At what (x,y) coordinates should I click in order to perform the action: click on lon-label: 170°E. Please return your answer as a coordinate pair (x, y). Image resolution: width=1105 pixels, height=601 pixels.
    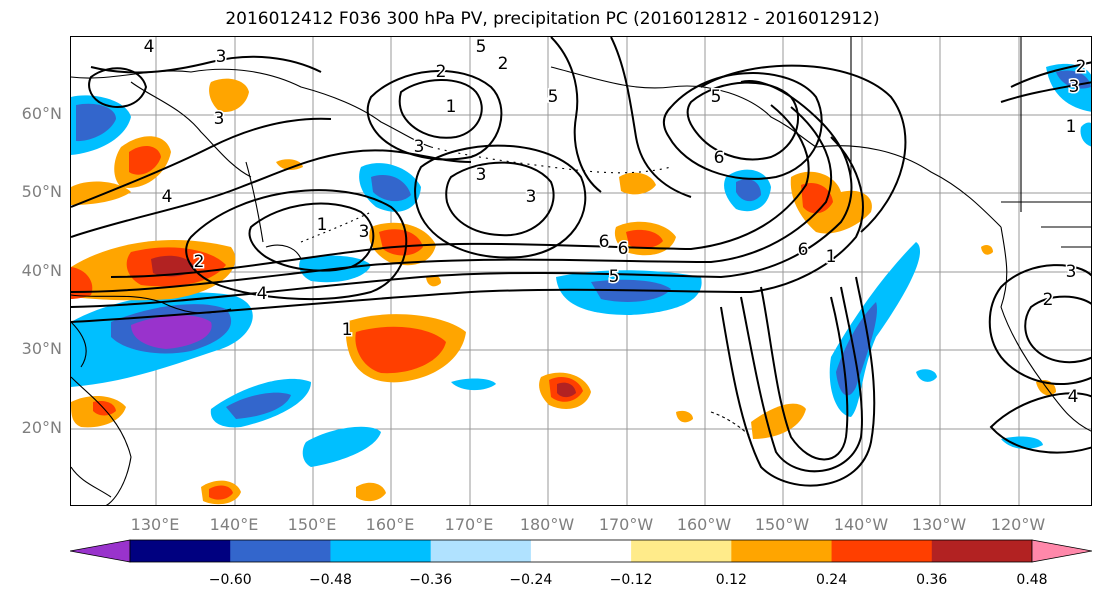
    Looking at the image, I should click on (469, 524).